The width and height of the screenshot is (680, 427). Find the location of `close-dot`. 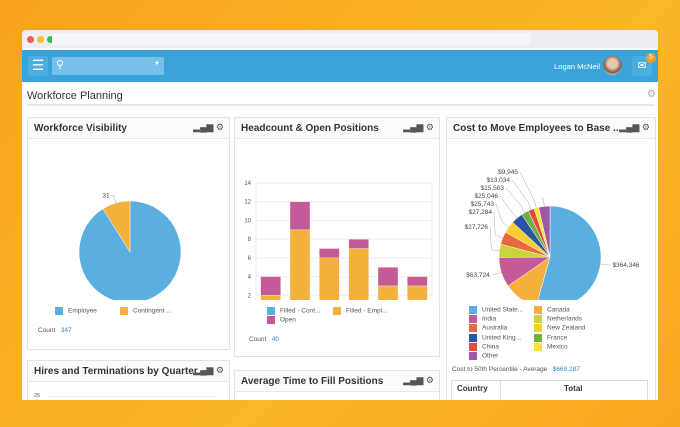

close-dot is located at coordinates (30, 39).